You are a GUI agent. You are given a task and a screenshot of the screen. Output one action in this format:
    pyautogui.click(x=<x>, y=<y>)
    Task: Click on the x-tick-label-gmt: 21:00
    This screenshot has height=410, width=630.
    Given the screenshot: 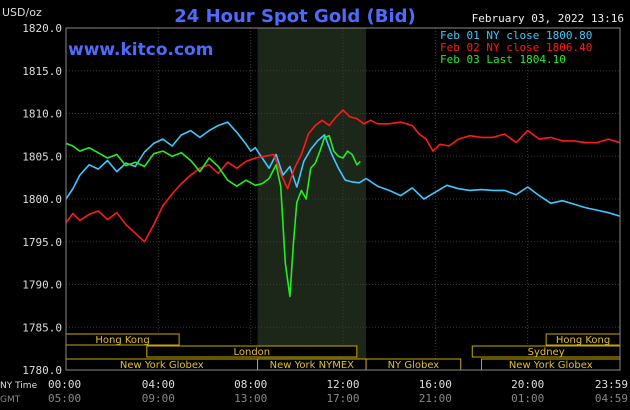 What is the action you would take?
    pyautogui.click(x=435, y=398)
    